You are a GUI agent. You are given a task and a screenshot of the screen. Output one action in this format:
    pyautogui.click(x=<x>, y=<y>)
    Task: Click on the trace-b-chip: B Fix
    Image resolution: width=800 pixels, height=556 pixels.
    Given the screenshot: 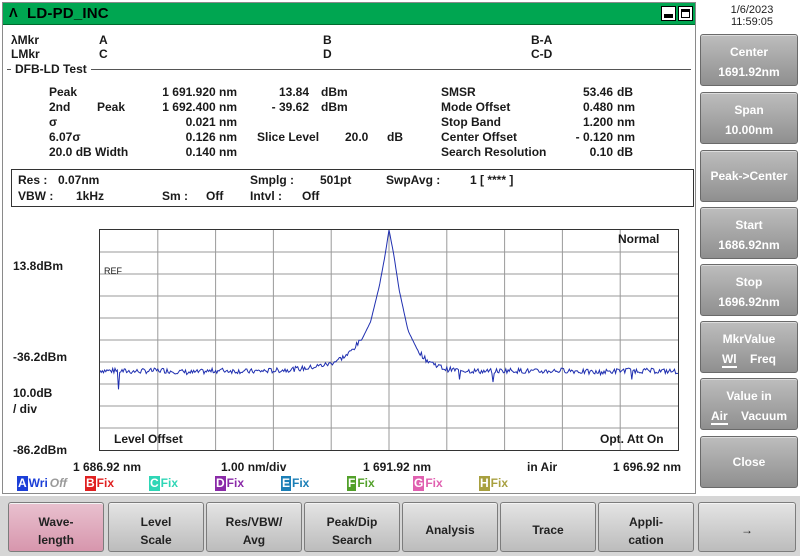 What is the action you would take?
    pyautogui.click(x=99, y=483)
    